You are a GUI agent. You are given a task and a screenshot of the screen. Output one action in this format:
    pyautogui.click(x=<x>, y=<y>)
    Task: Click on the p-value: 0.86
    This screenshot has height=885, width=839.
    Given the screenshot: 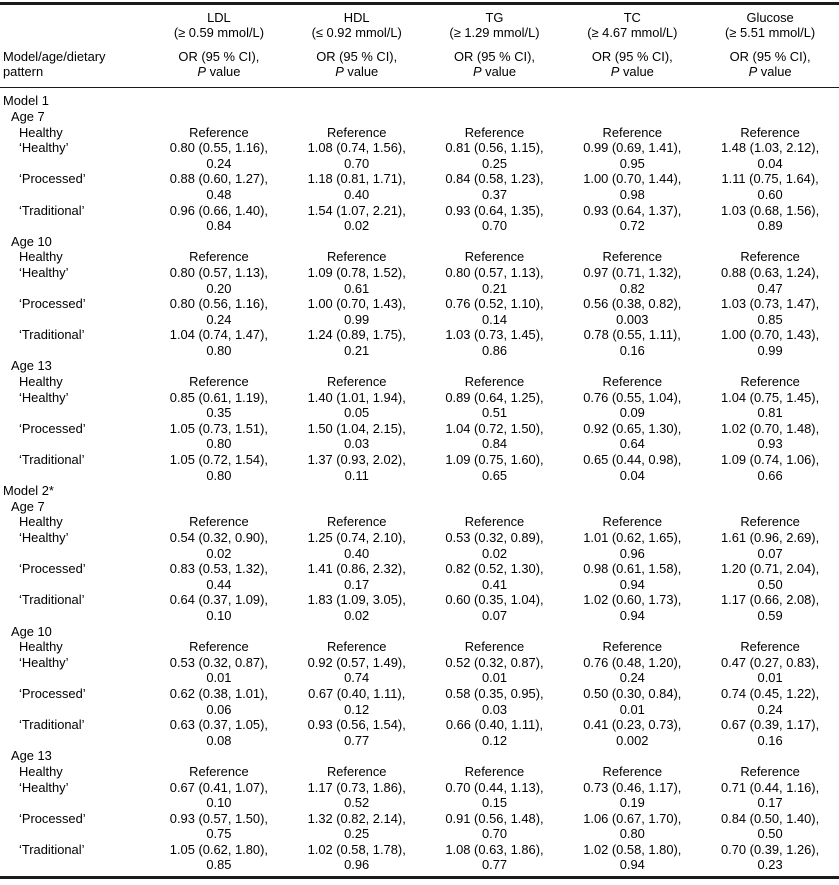 What is the action you would take?
    pyautogui.click(x=494, y=350)
    